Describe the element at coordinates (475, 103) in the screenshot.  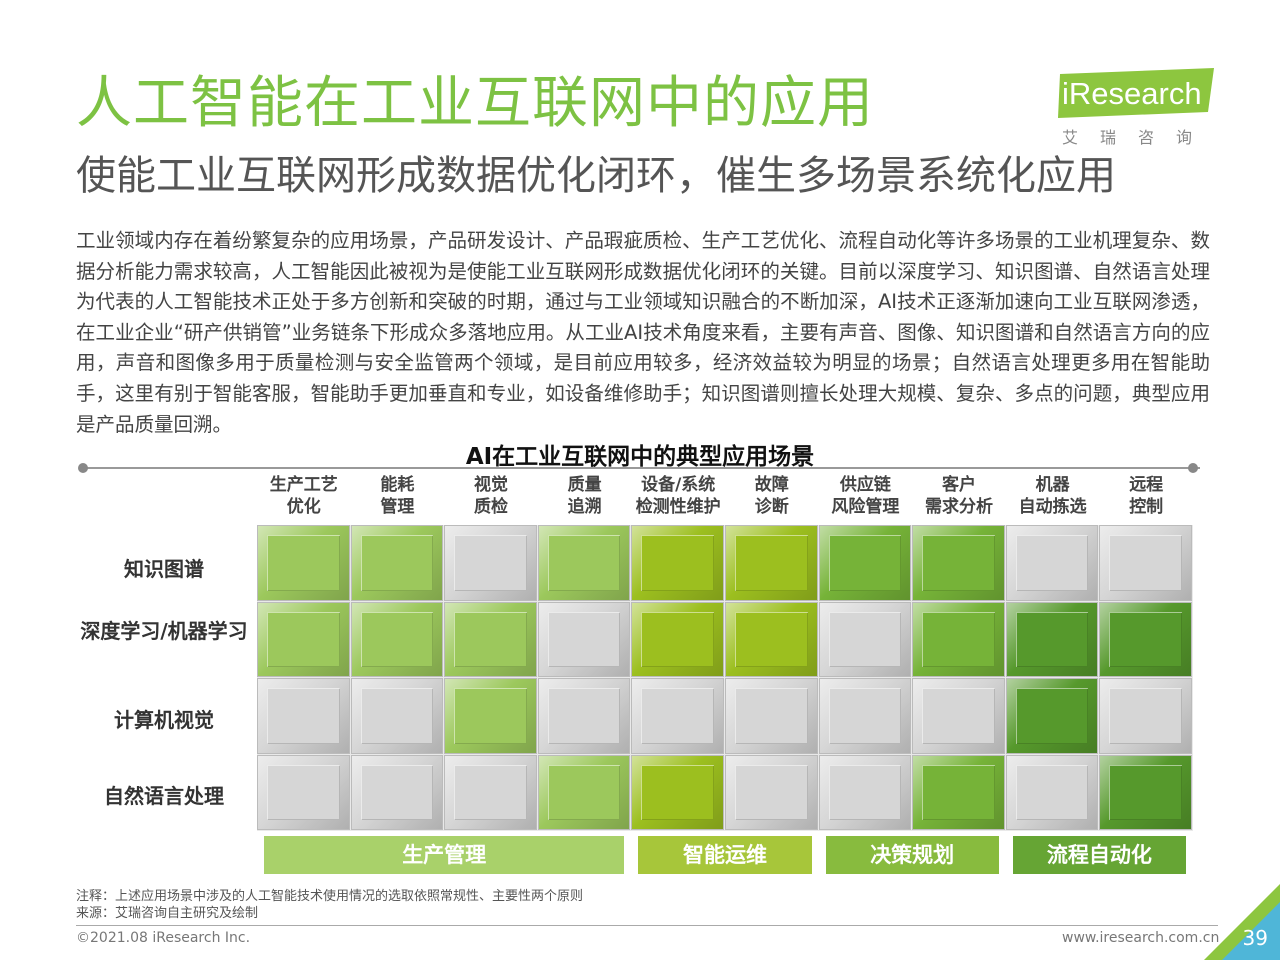
I see `page-title: 人工智能在工业互联网中的应用` at that location.